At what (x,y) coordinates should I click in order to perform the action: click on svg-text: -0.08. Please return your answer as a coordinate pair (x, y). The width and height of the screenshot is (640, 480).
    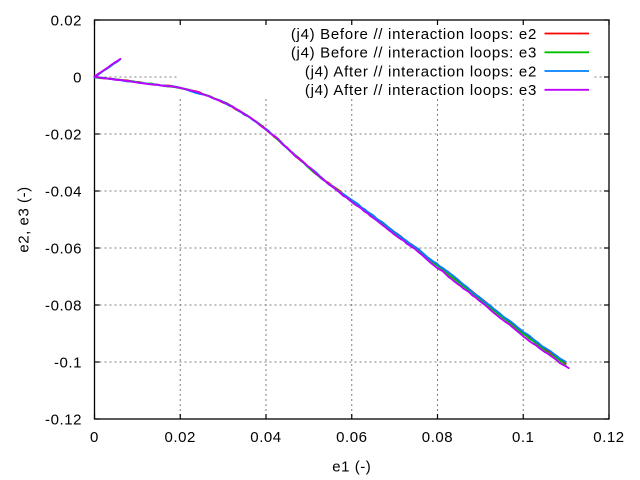
    Looking at the image, I should click on (63, 305).